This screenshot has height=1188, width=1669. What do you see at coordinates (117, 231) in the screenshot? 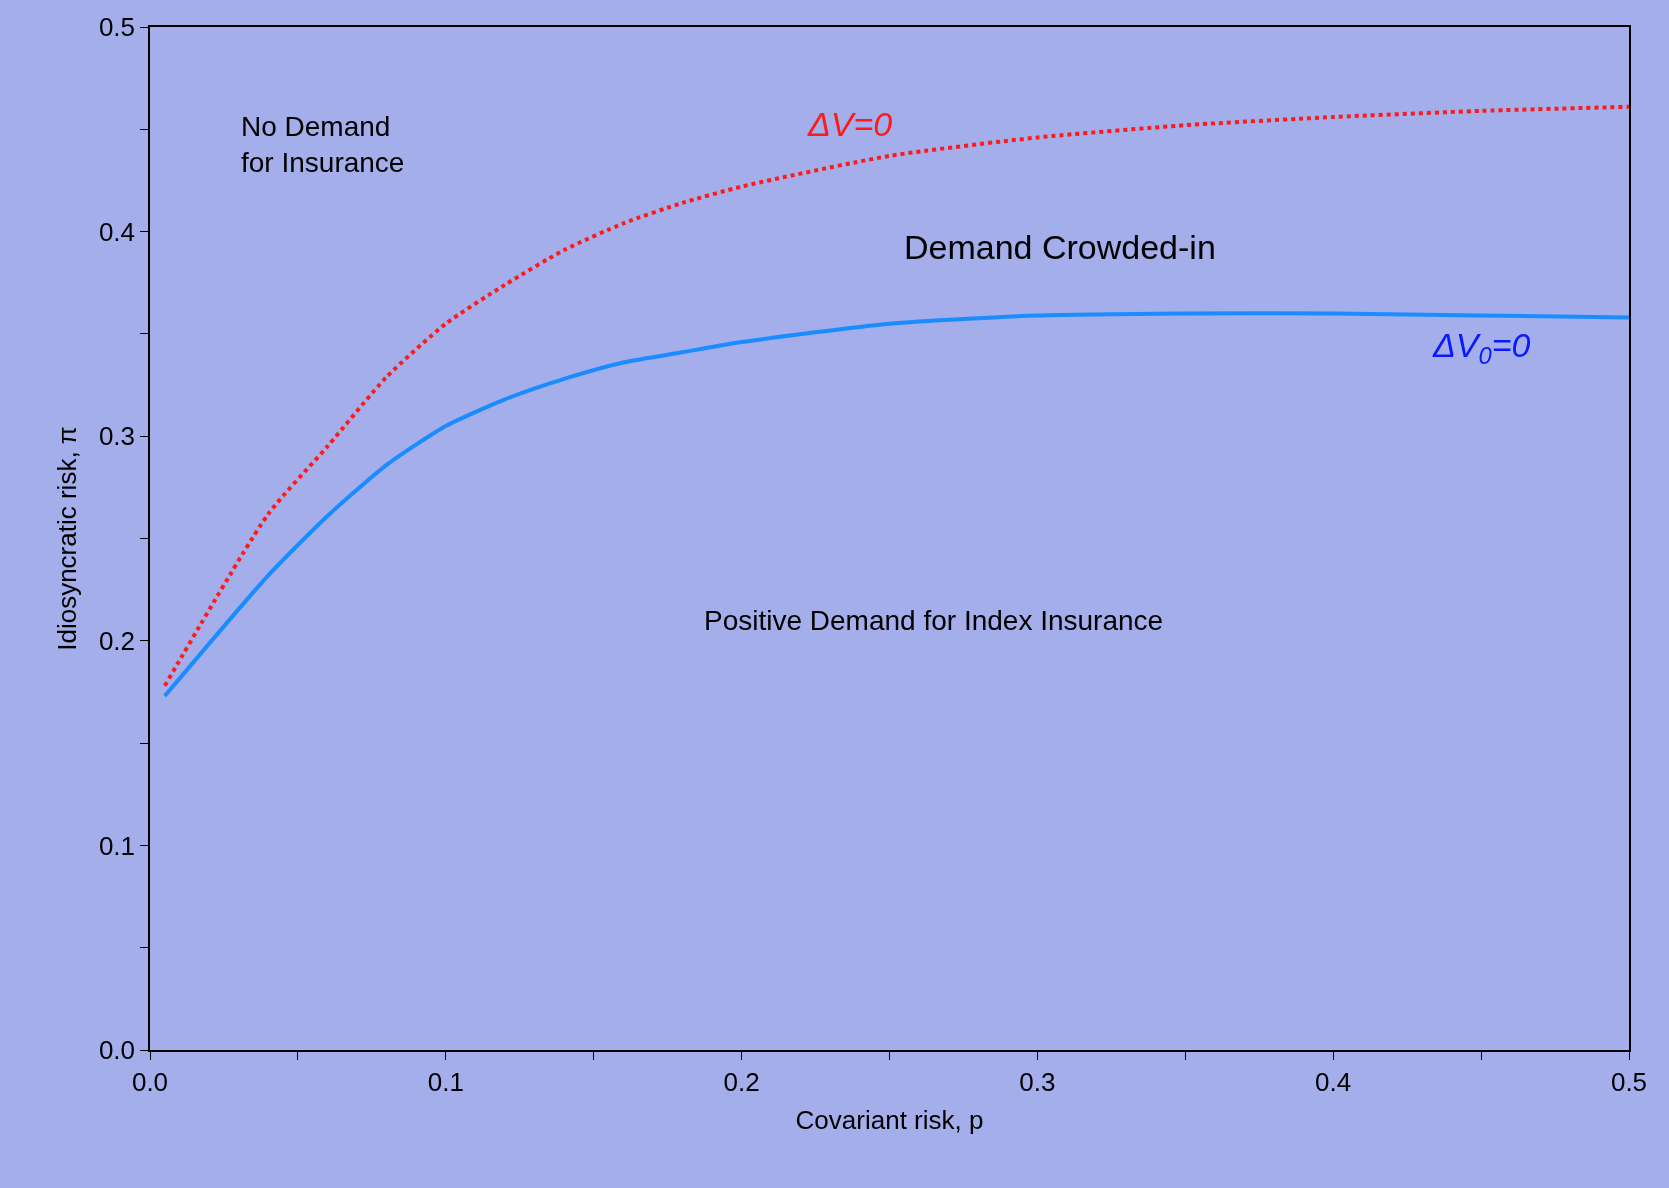
I see `y-tick-label: 0.4` at bounding box center [117, 231].